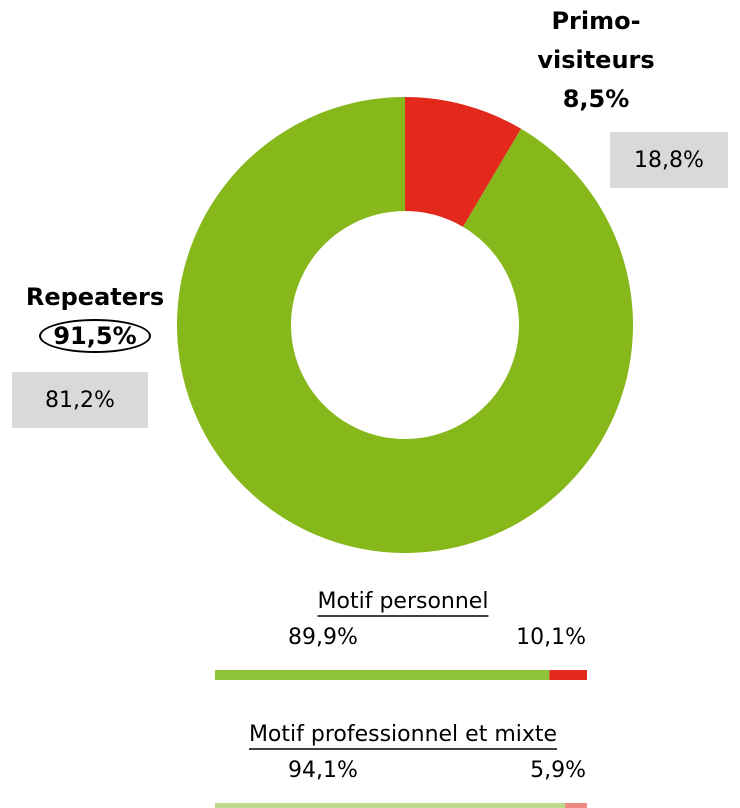 The height and width of the screenshot is (808, 740). I want to click on value-label: 89,9%, so click(323, 637).